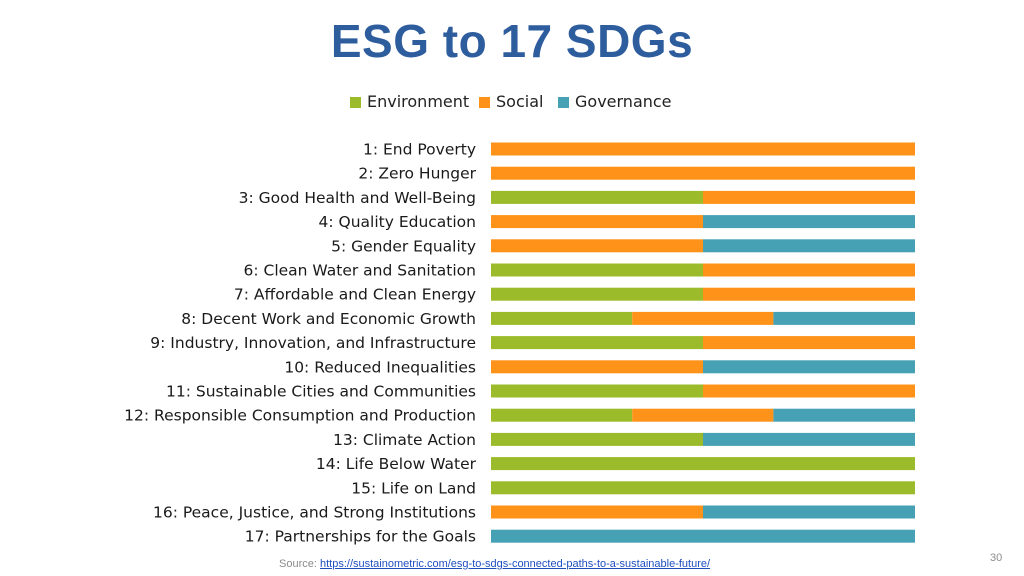 This screenshot has width=1024, height=576. Describe the element at coordinates (403, 246) in the screenshot. I see `category-label: 5: Gender Equality` at that location.